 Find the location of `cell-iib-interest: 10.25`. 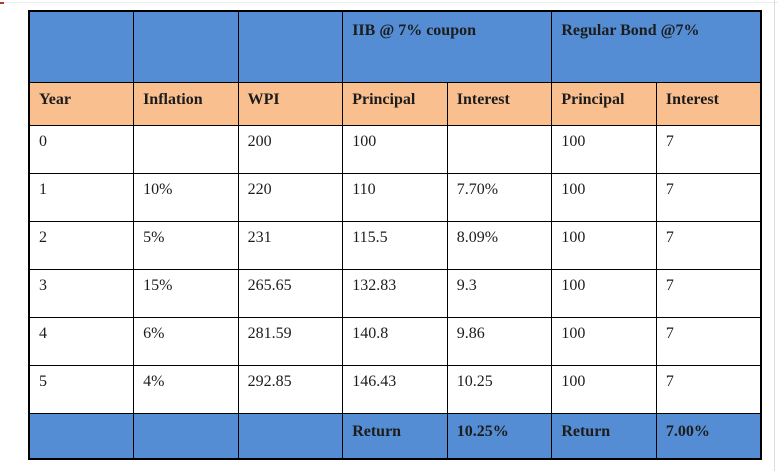

cell-iib-interest: 10.25 is located at coordinates (499, 389).